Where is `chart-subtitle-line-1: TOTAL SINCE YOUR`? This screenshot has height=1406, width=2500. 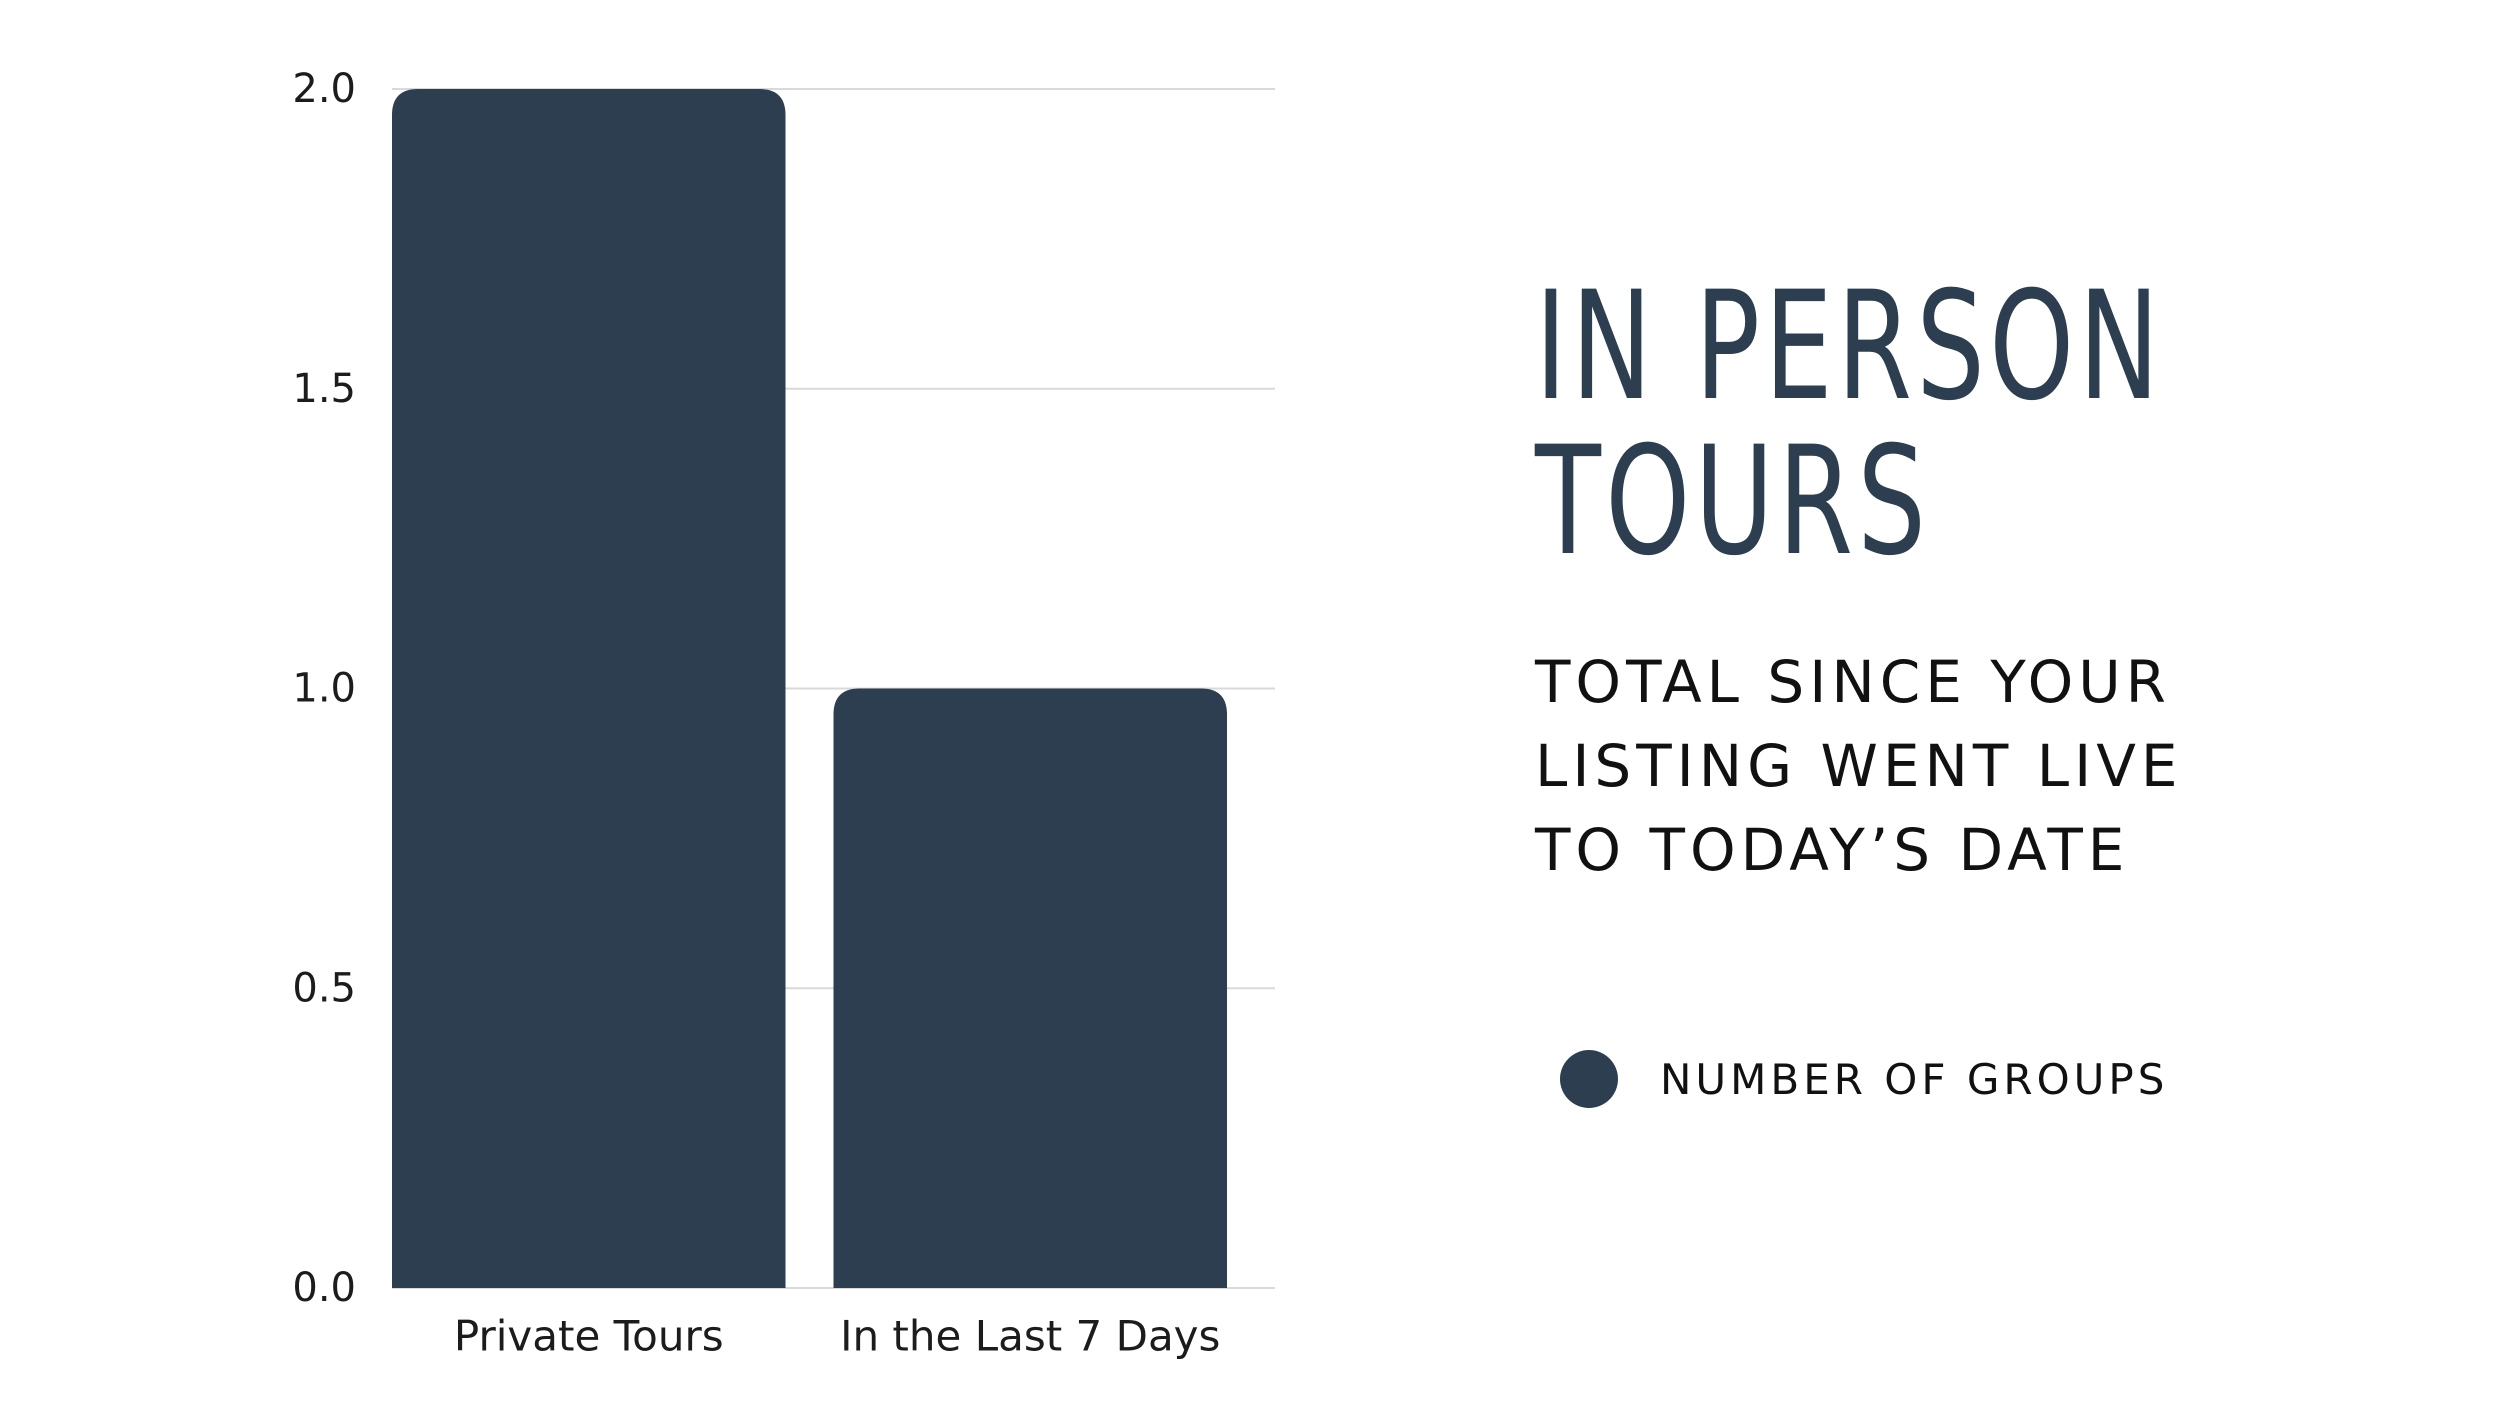 chart-subtitle-line-1: TOTAL SINCE YOUR is located at coordinates (1853, 682).